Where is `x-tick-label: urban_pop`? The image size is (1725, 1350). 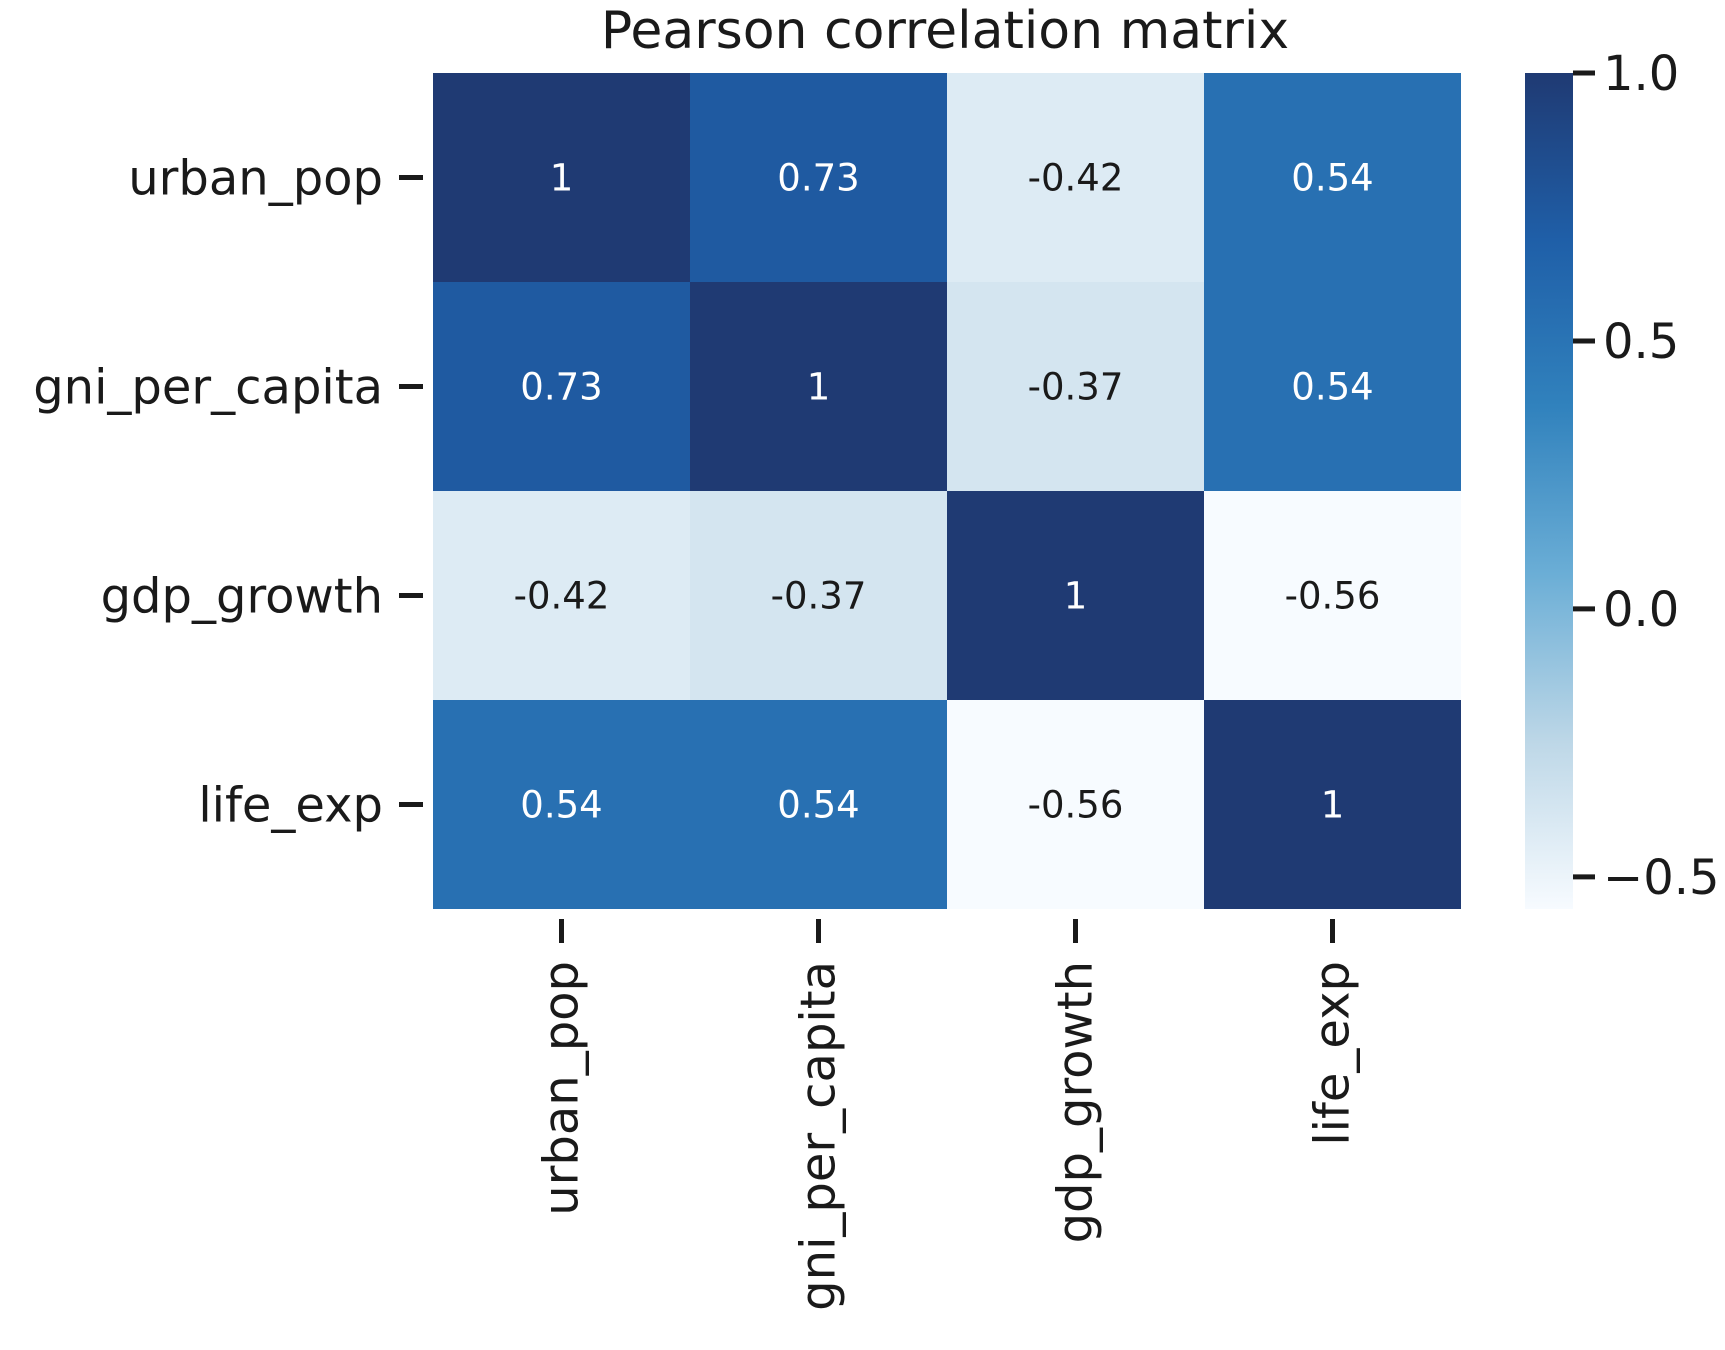 x-tick-label: urban_pop is located at coordinates (562, 1088).